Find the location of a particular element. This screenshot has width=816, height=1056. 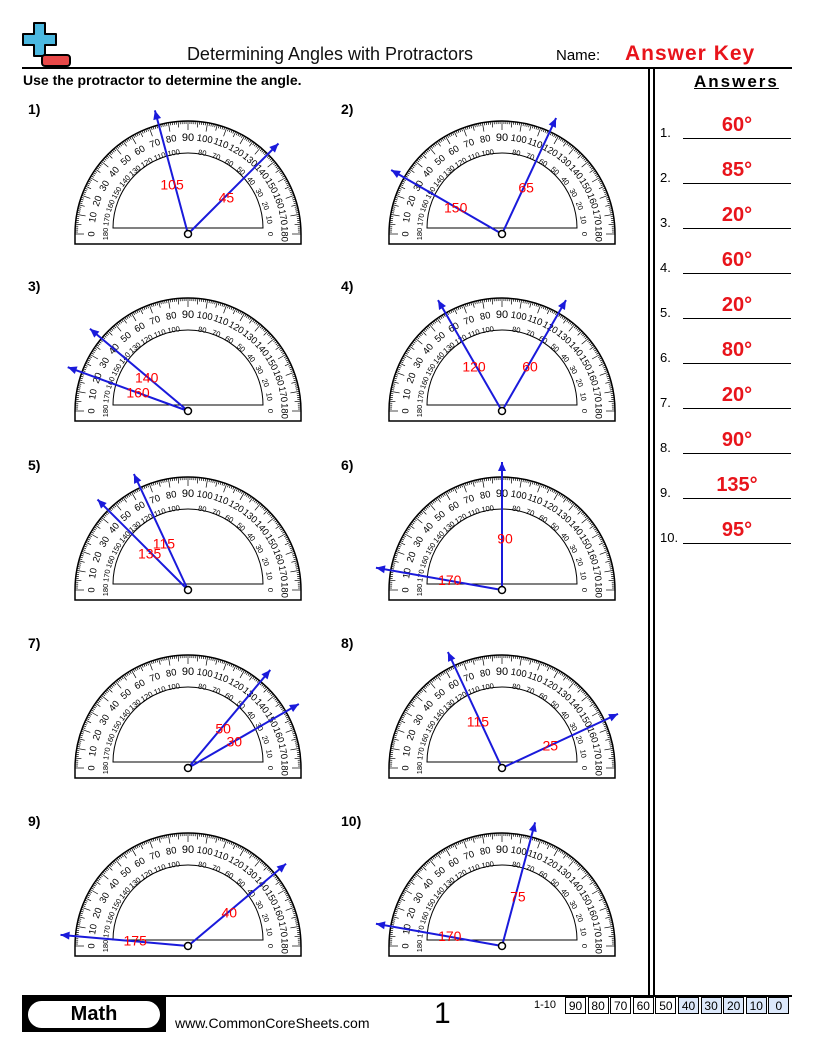

answer-number: 6. is located at coordinates (665, 357).